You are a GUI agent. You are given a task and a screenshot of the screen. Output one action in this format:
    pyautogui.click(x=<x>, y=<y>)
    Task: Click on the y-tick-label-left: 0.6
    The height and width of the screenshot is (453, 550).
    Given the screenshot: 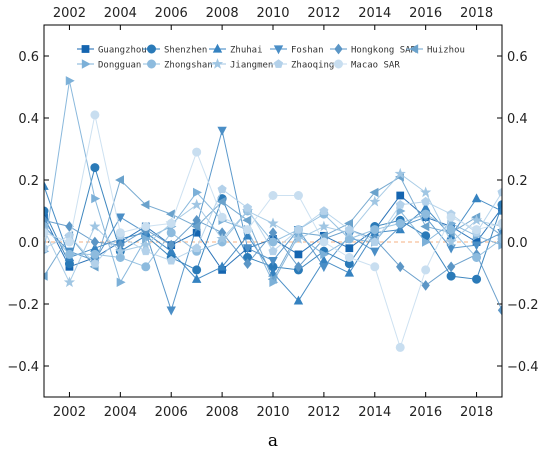 What is the action you would take?
    pyautogui.click(x=28, y=57)
    